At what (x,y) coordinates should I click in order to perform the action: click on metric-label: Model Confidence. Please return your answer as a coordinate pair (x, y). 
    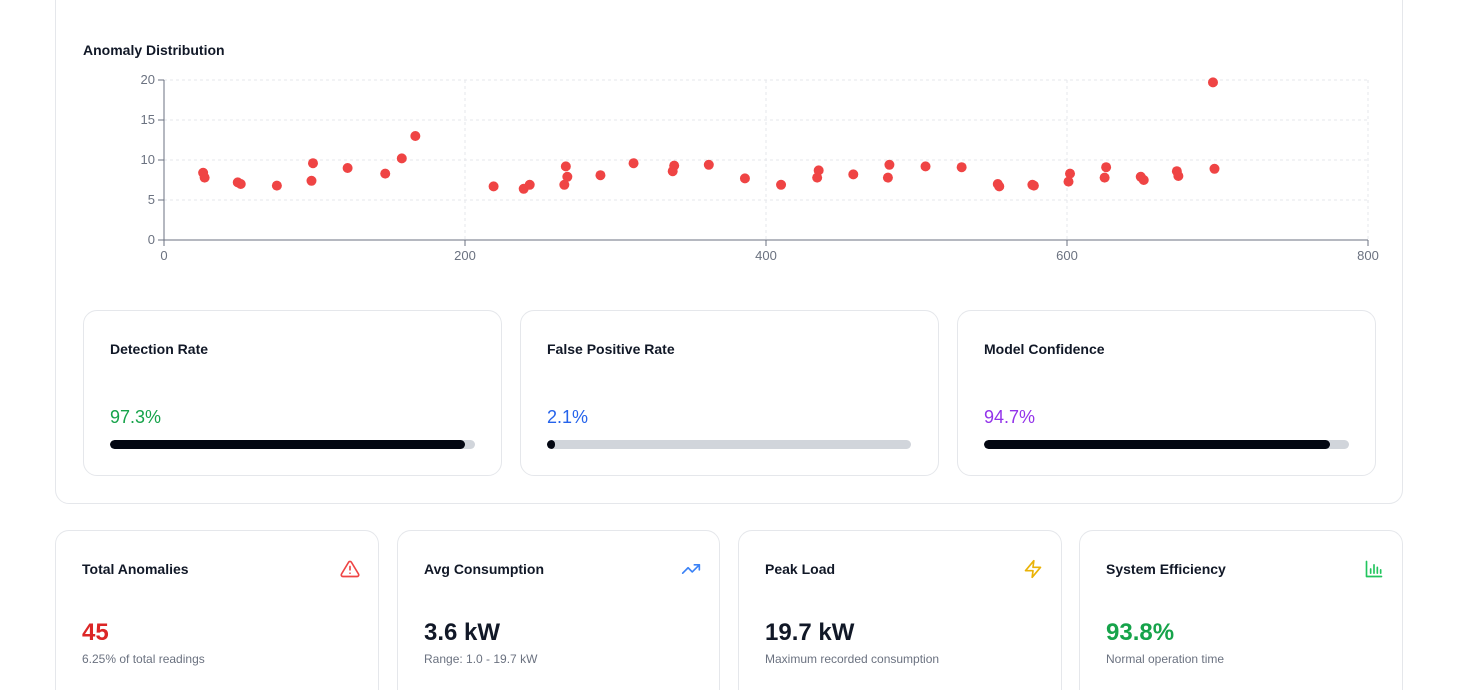
    Looking at the image, I should click on (1044, 349).